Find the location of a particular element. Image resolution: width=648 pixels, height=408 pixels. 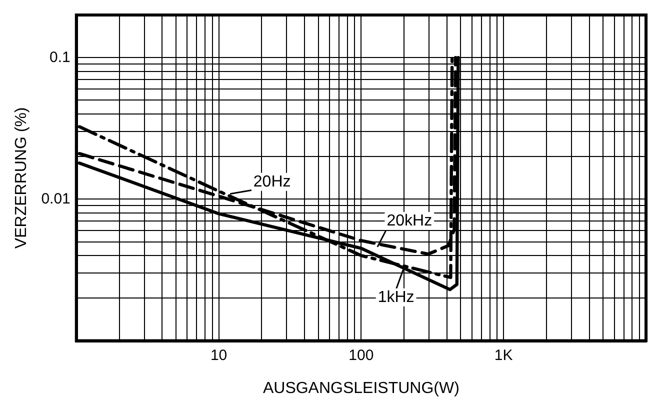

x-tick-label: 1K is located at coordinates (503, 355).